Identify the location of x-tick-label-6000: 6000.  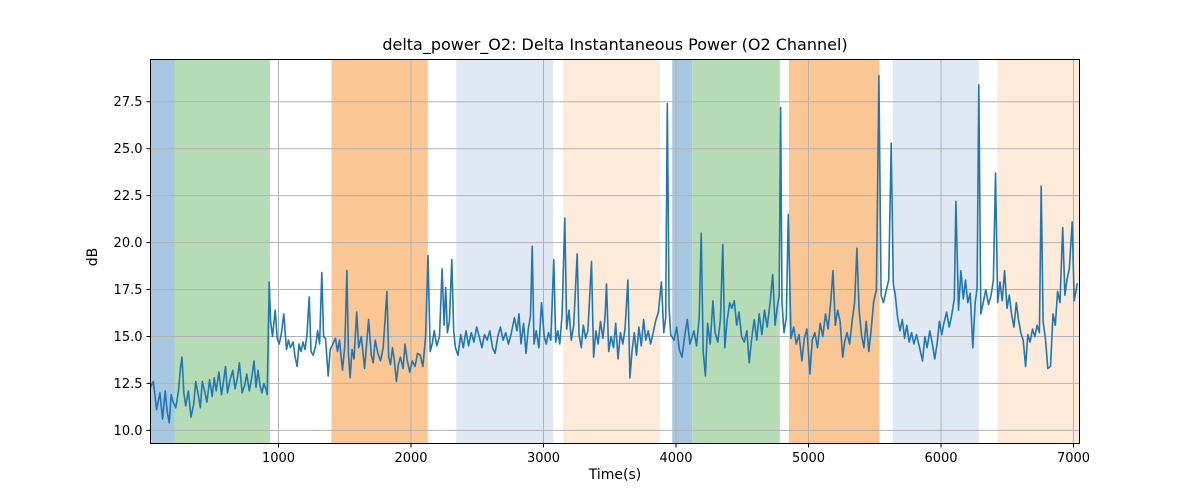
(940, 458).